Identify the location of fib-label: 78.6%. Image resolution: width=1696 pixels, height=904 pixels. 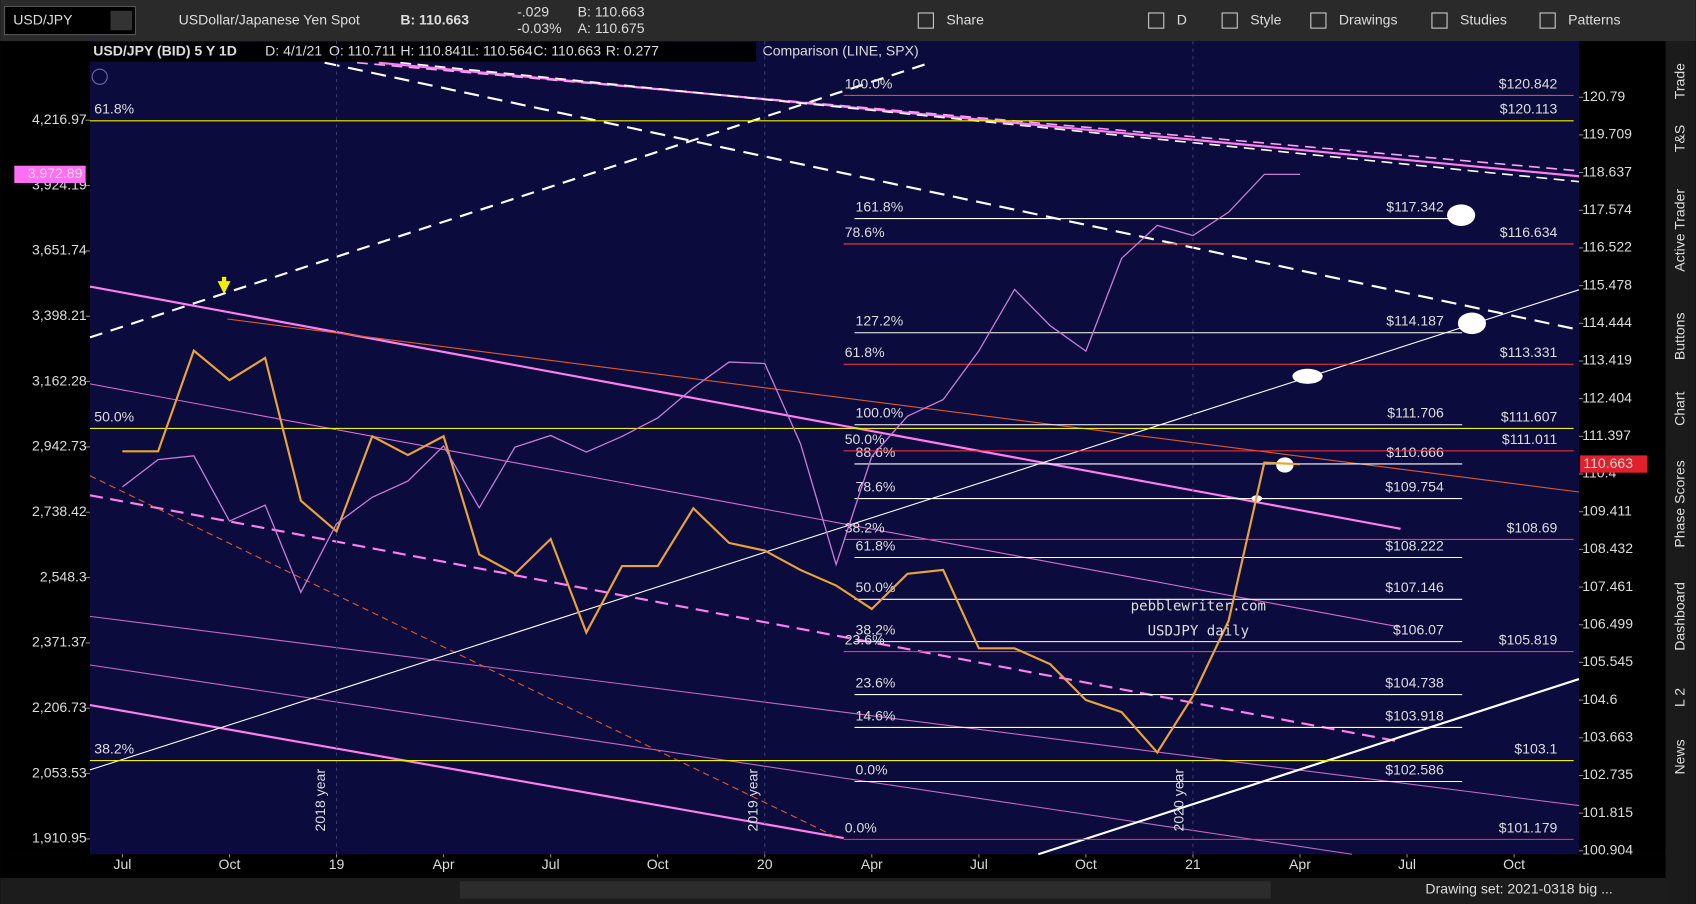
(865, 232).